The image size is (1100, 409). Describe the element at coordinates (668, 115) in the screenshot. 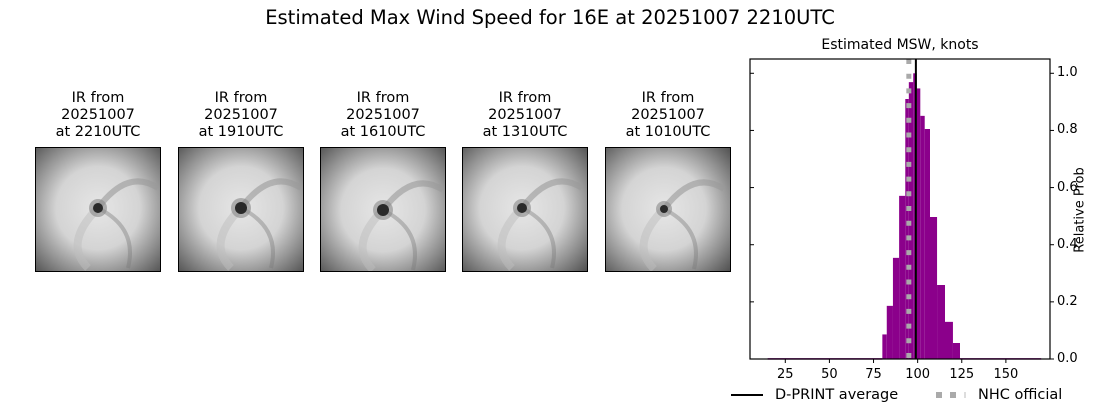

I see `ir-caption: IR from 20251007 at 1010UTC` at that location.